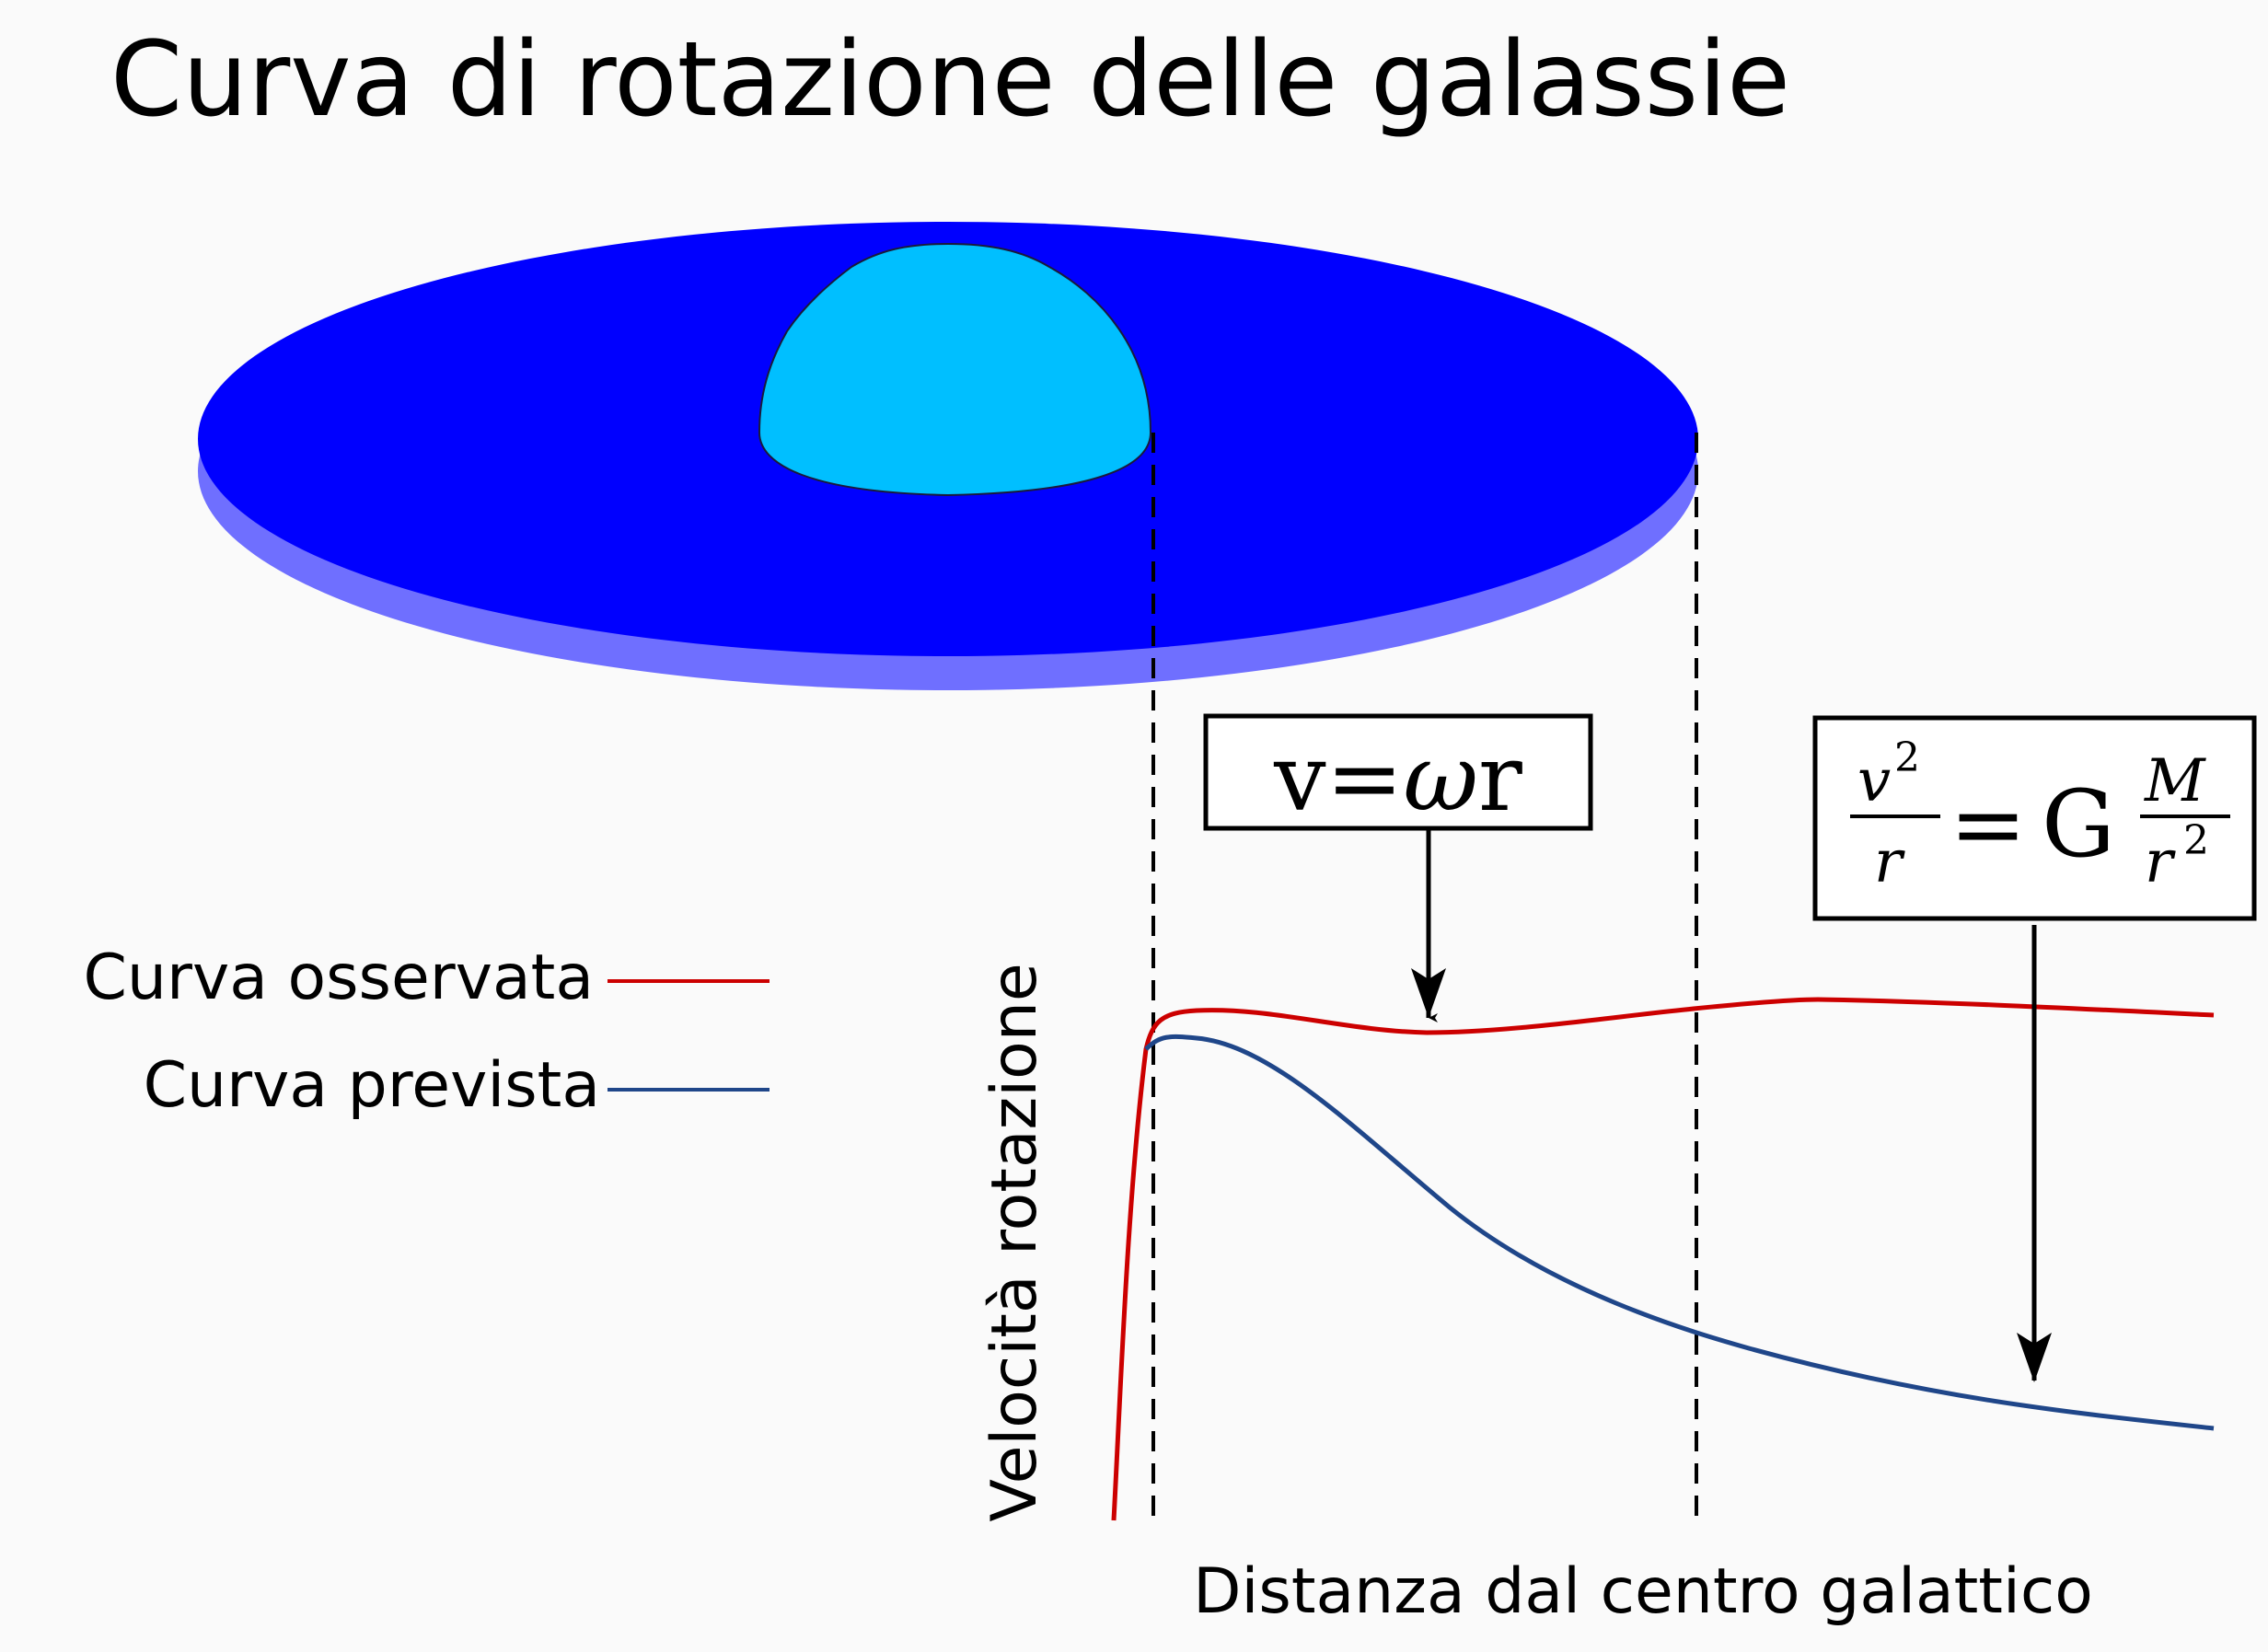 The height and width of the screenshot is (1652, 2268). What do you see at coordinates (1428, 993) in the screenshot?
I see `arrow-left-head` at bounding box center [1428, 993].